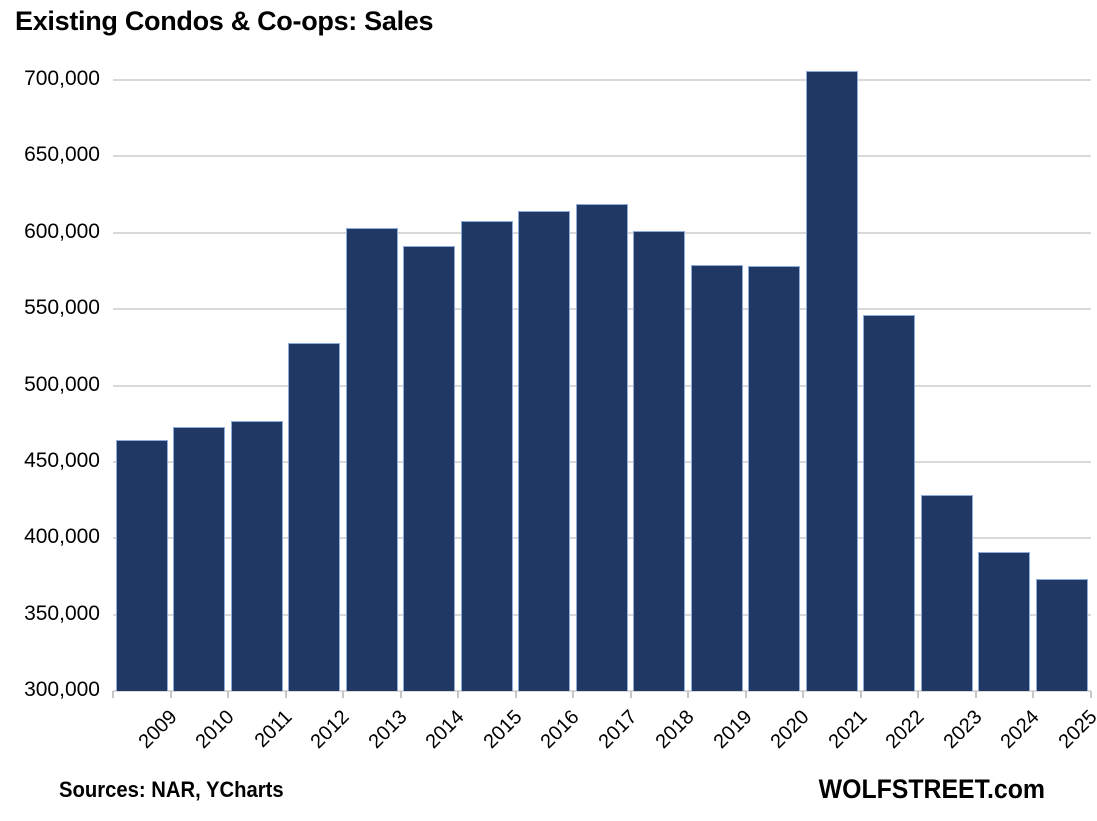 This screenshot has width=1097, height=821. What do you see at coordinates (659, 461) in the screenshot?
I see `bar-2018` at bounding box center [659, 461].